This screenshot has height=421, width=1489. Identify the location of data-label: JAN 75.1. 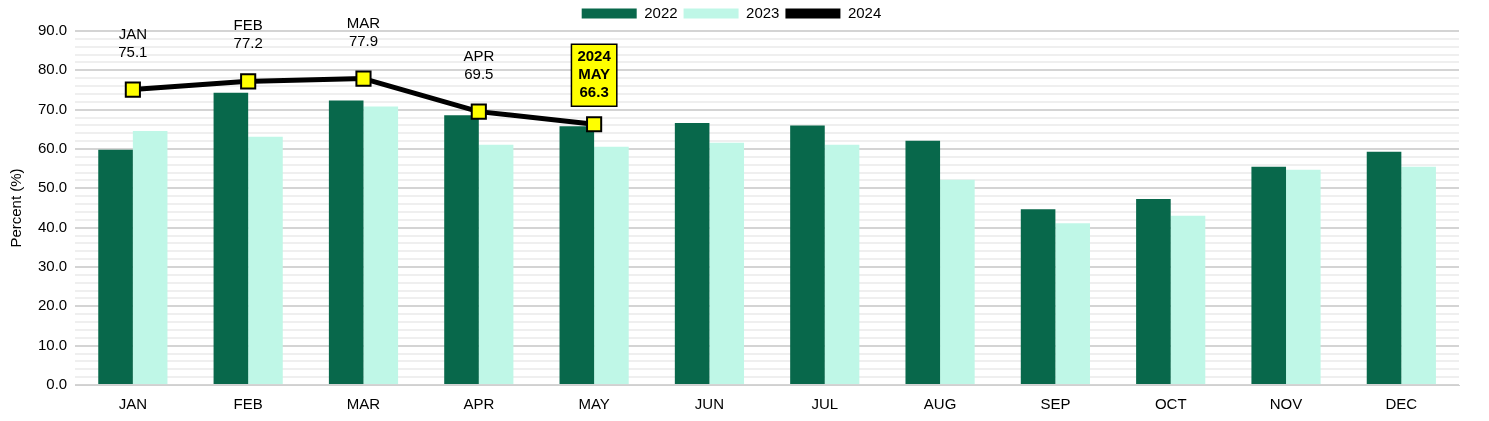
(133, 42).